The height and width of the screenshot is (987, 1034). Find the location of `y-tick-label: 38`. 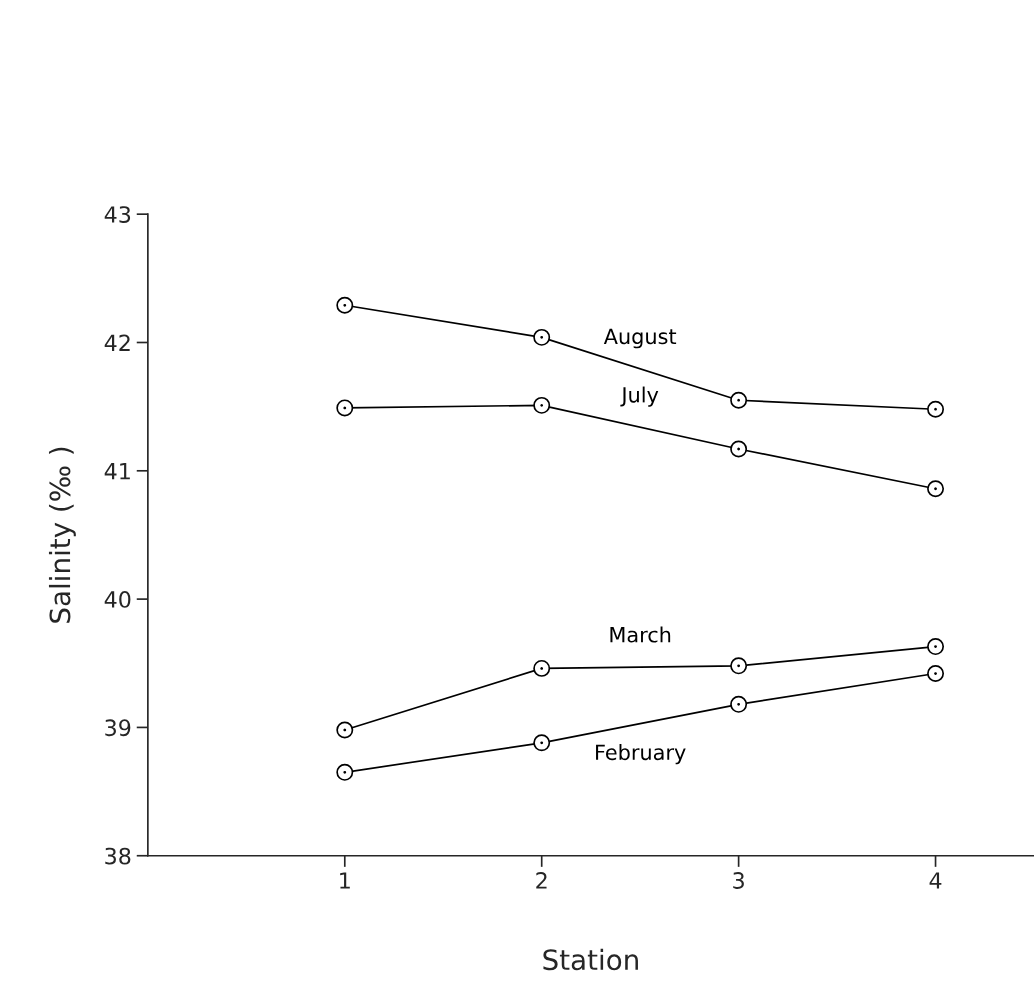

y-tick-label: 38 is located at coordinates (118, 856).